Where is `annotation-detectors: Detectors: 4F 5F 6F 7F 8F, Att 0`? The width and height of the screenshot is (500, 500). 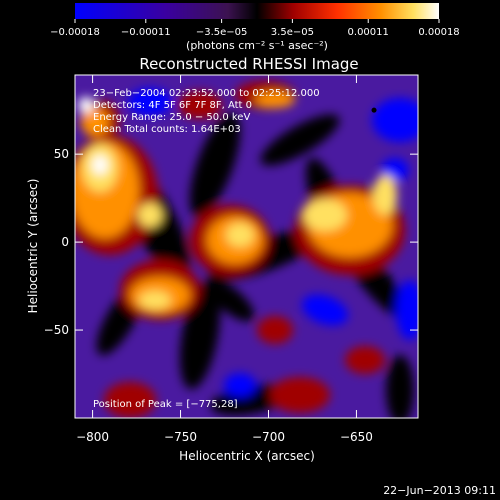
annotation-detectors: Detectors: 4F 5F 6F 7F 8F, Att 0 is located at coordinates (172, 105).